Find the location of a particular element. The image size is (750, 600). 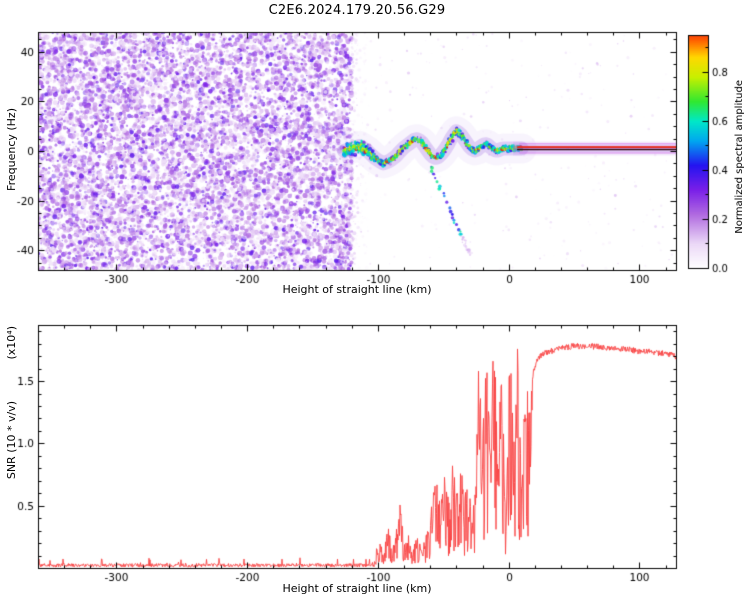

colorbar-label: Normalized spectral amplitude is located at coordinates (739, 157).